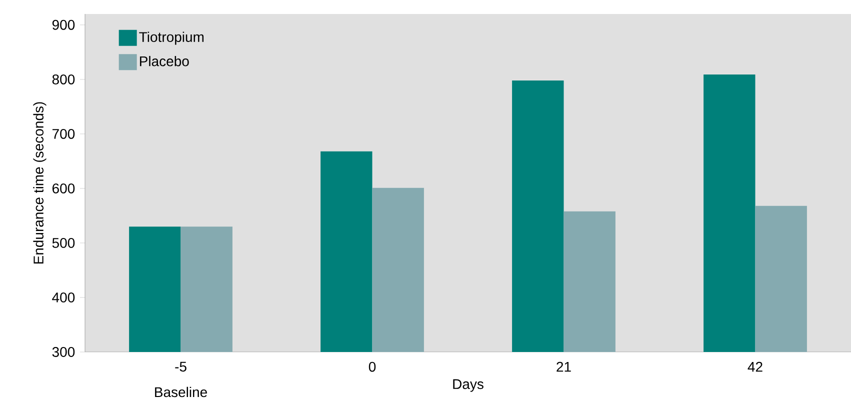 The image size is (851, 411). What do you see at coordinates (63, 188) in the screenshot?
I see `y-tick-label: 600` at bounding box center [63, 188].